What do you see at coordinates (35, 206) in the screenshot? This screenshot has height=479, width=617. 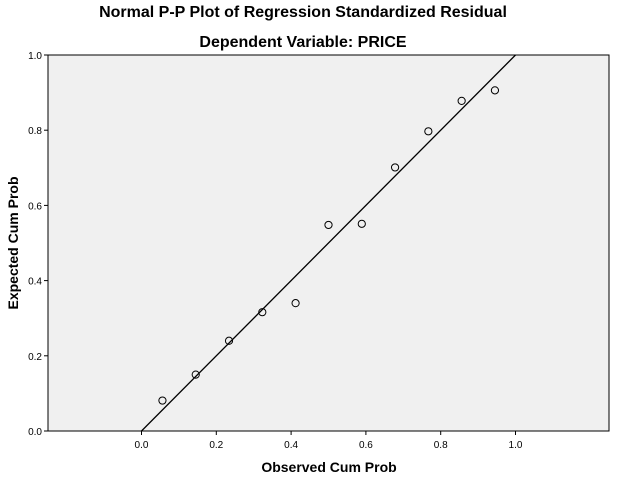 I see `y-tick-label: 0.6` at bounding box center [35, 206].